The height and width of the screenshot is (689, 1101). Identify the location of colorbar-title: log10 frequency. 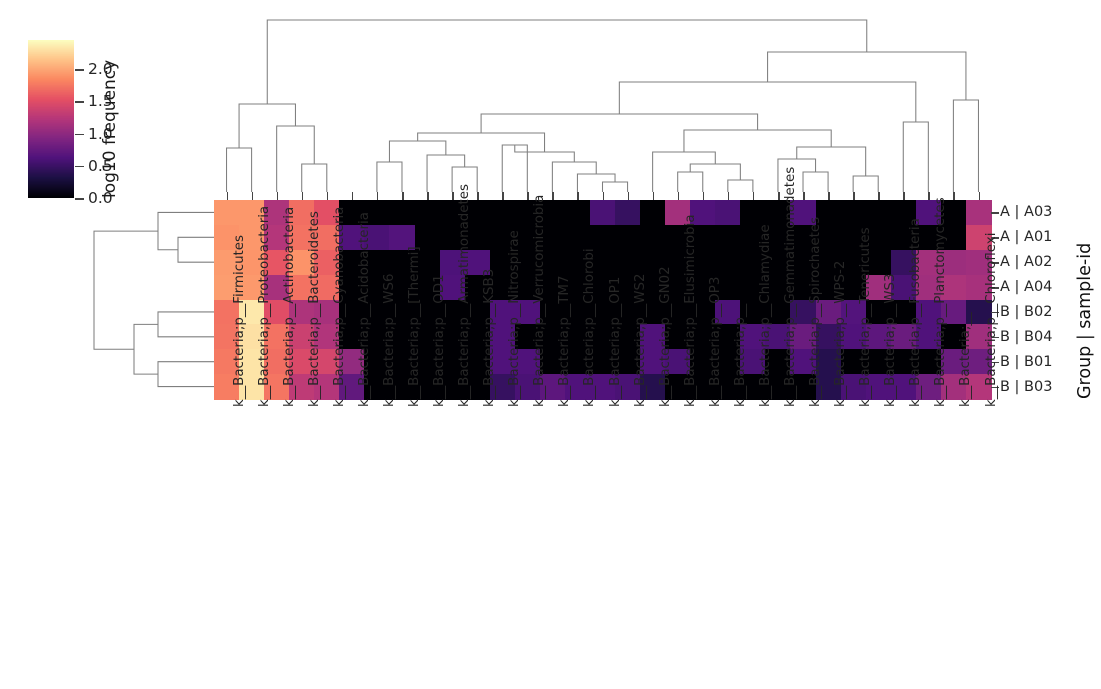
(110, 128).